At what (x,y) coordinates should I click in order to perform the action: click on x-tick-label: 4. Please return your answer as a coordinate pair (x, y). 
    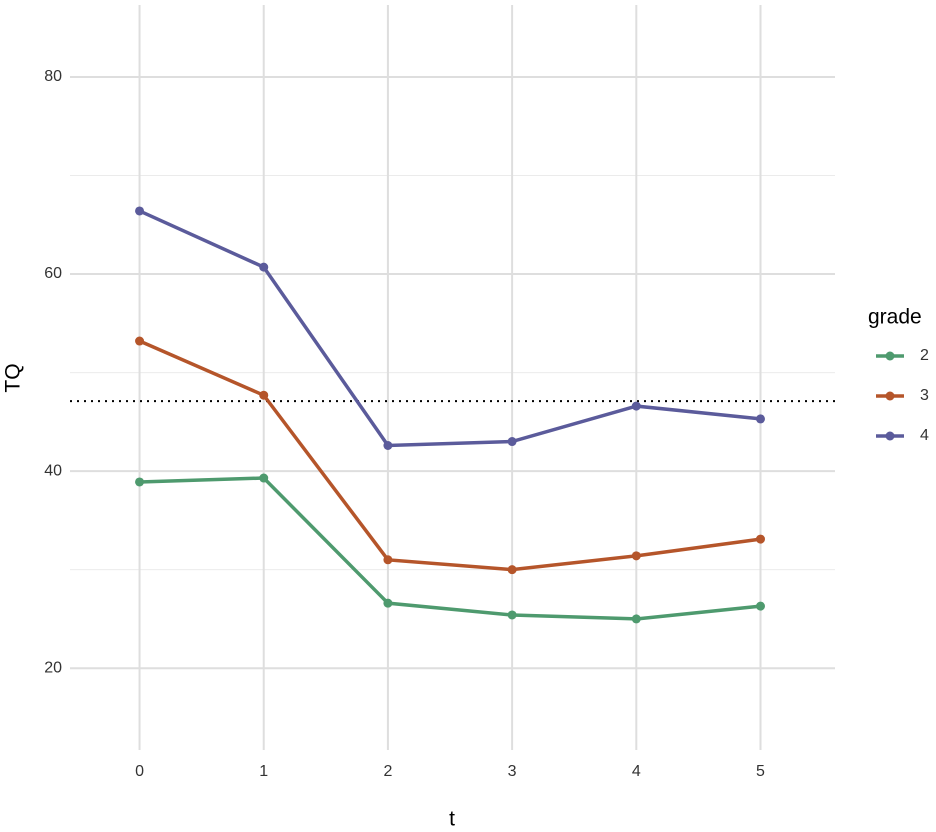
    Looking at the image, I should click on (636, 771).